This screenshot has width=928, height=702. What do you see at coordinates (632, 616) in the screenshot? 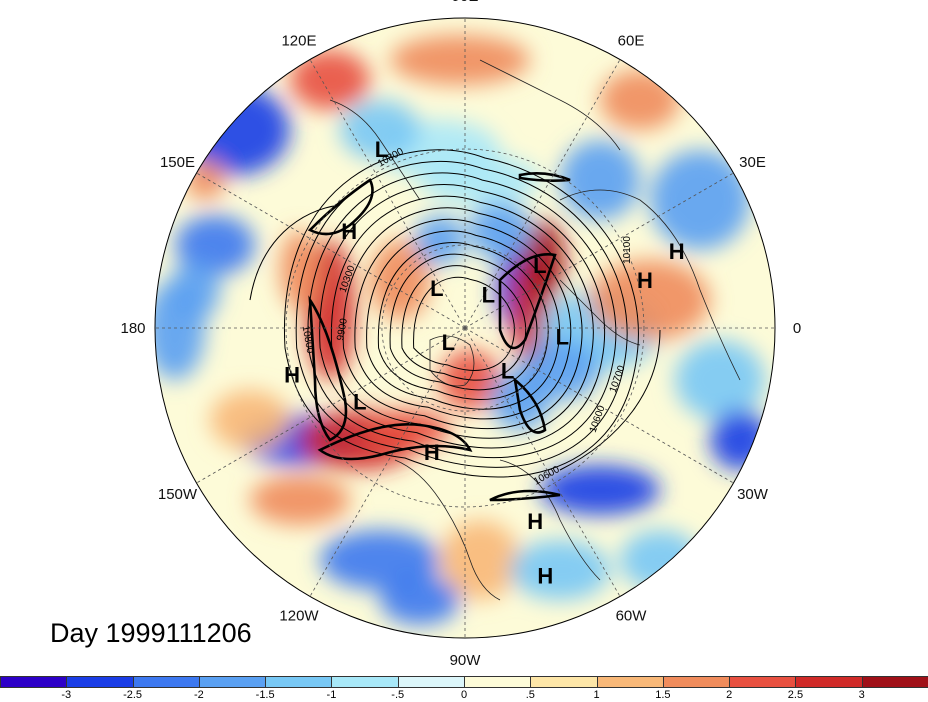
I see `longitude-label: 60W` at bounding box center [632, 616].